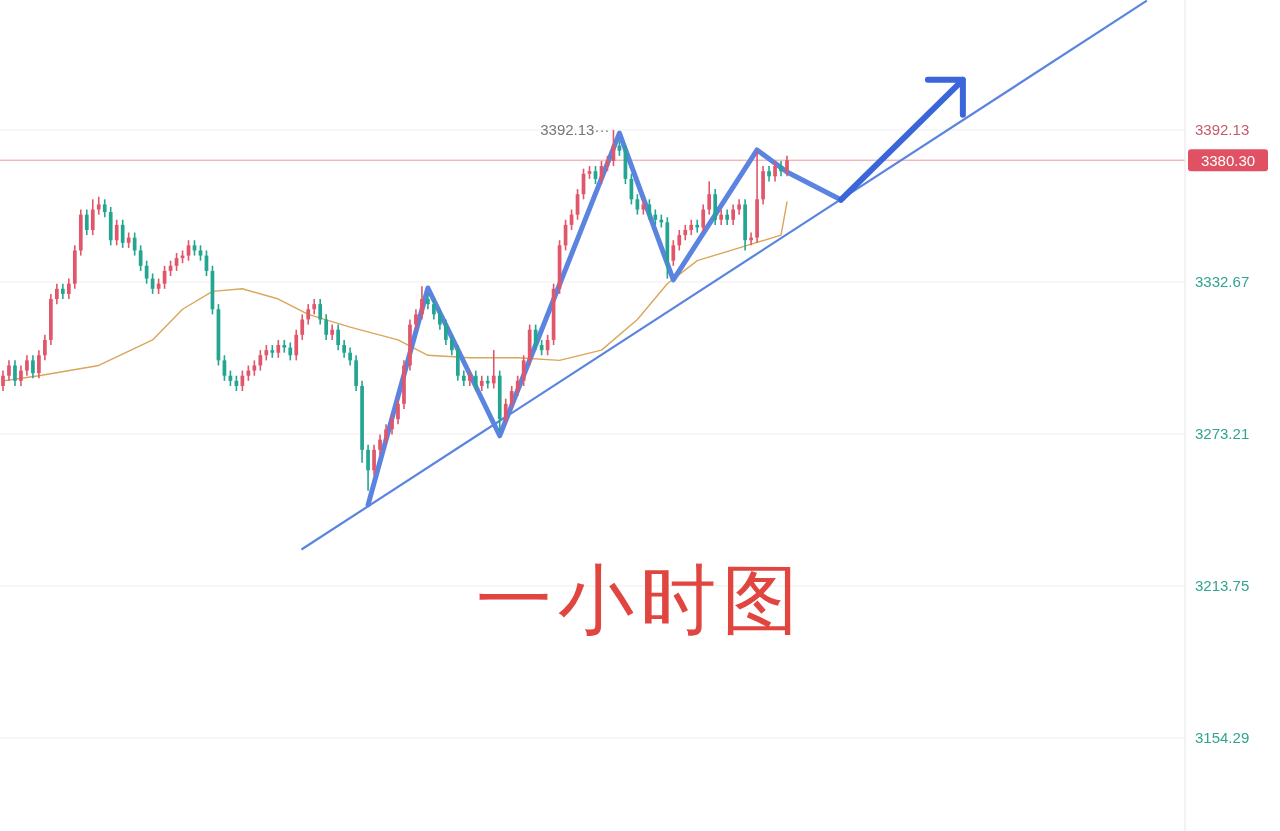 Image resolution: width=1280 pixels, height=831 pixels. I want to click on y-tick-label: 3154.29, so click(1222, 738).